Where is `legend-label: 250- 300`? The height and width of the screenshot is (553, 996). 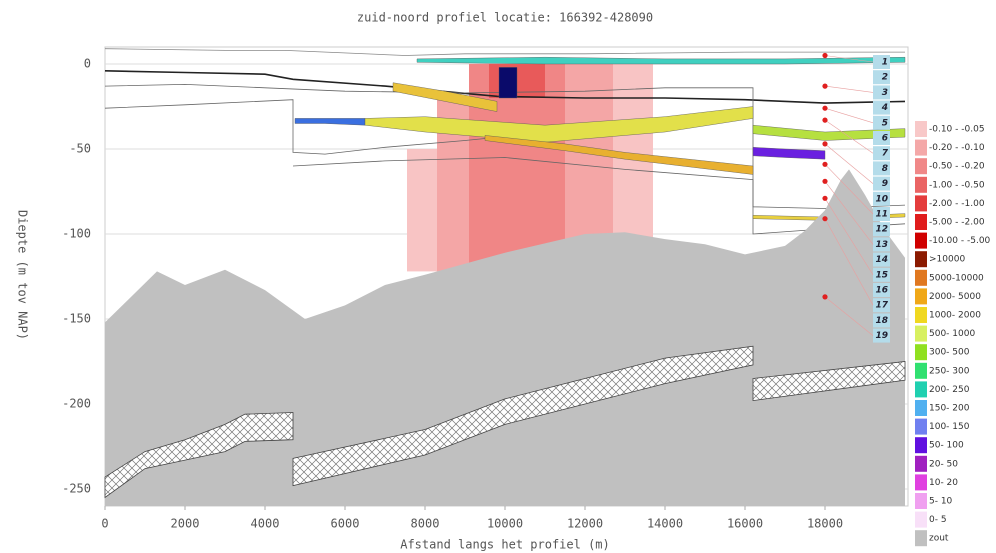 legend-label: 250- 300 is located at coordinates (949, 371).